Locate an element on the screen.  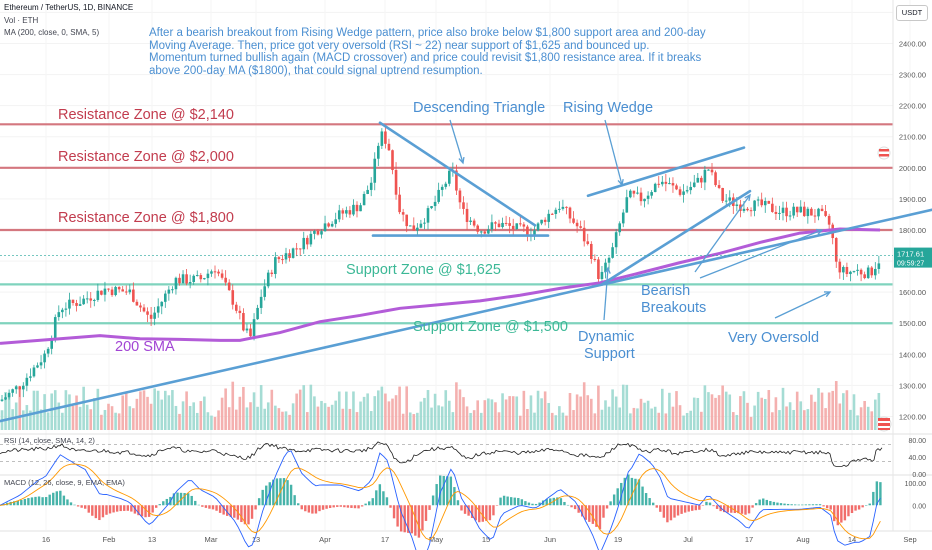
macd-signal-line is located at coordinates (440, 502).